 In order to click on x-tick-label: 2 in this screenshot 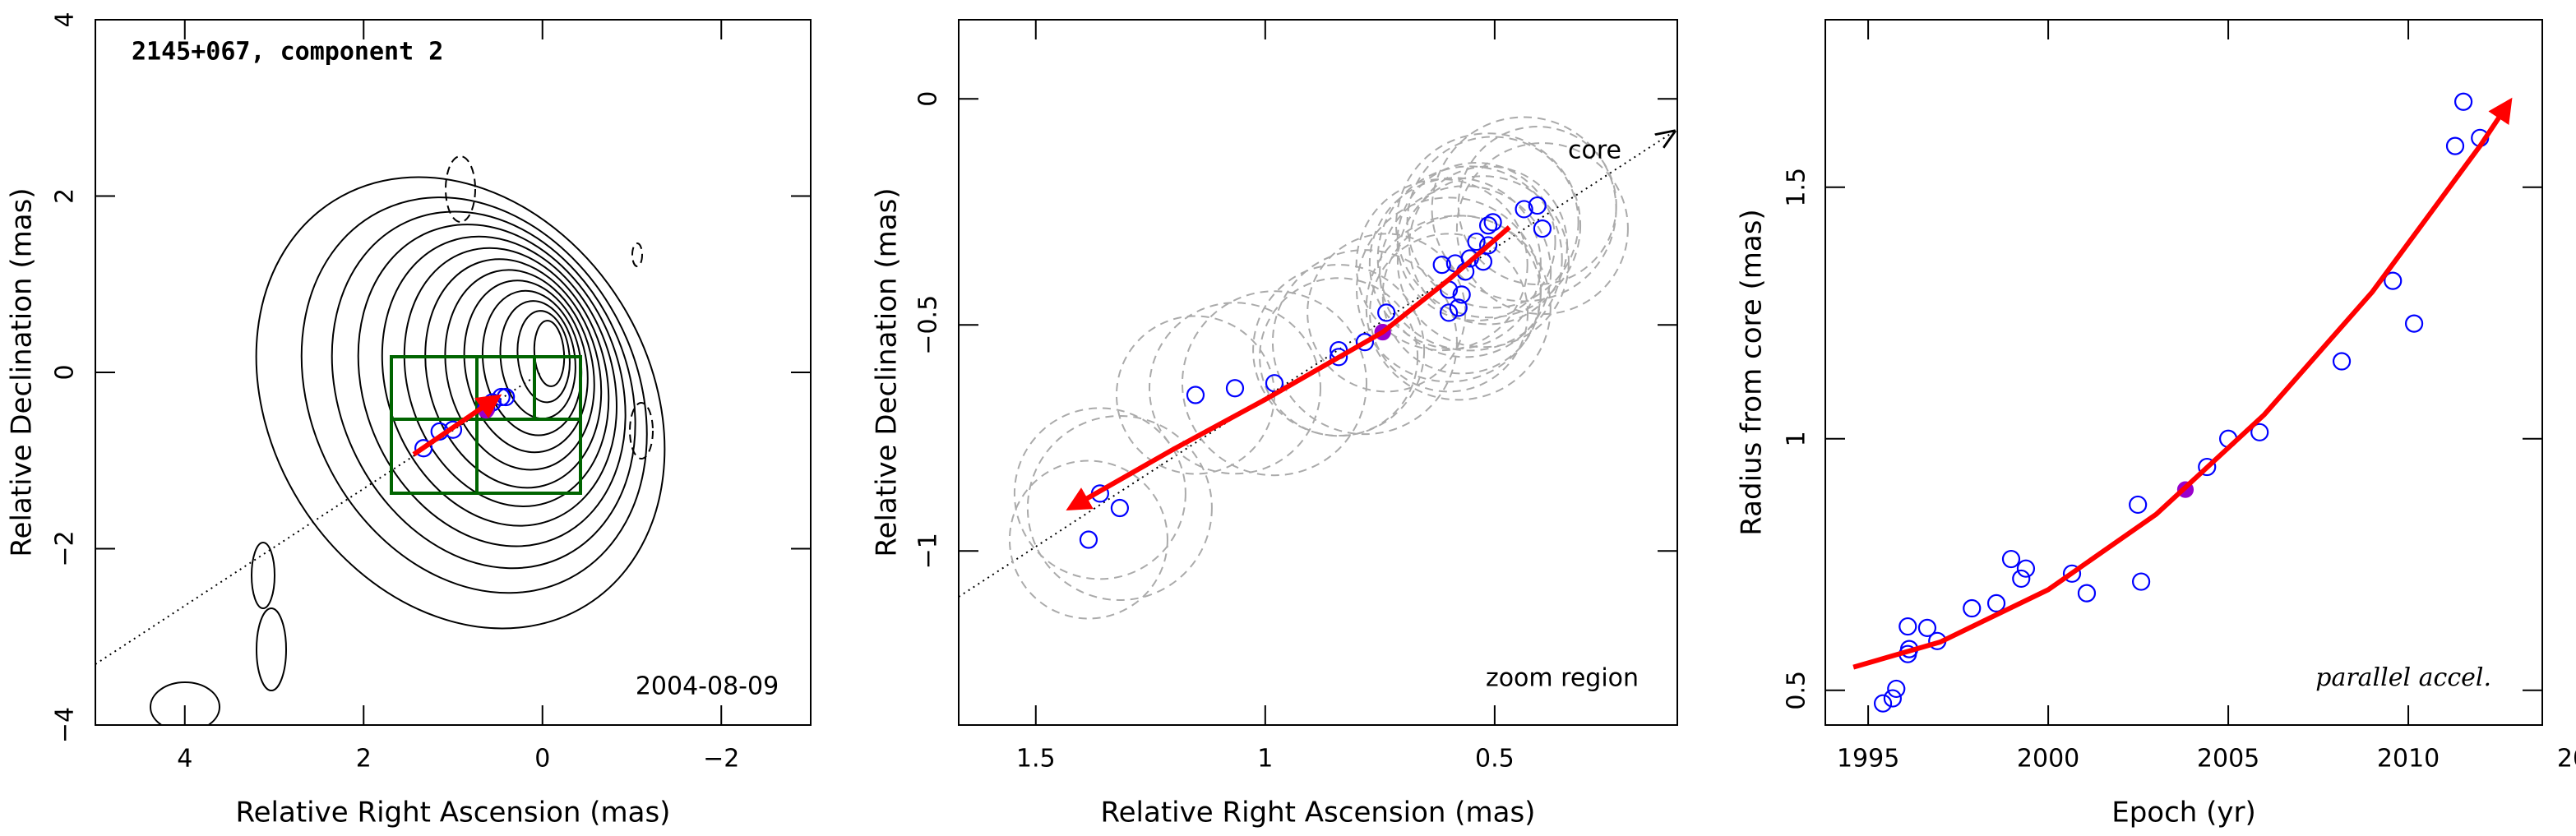, I will do `click(364, 759)`.